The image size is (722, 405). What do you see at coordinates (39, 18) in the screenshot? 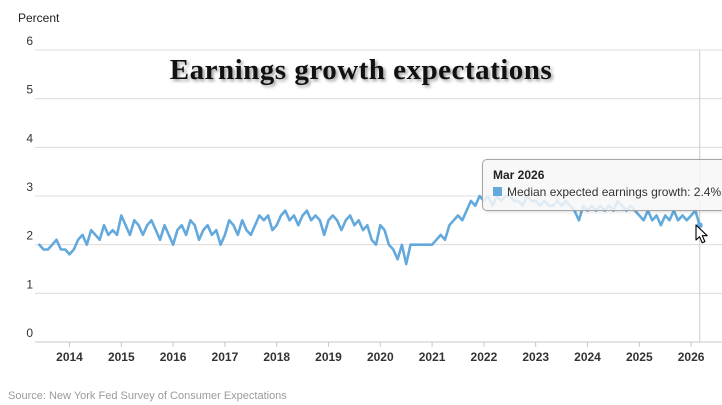
I see `y-axis-unit-label: Percent` at bounding box center [39, 18].